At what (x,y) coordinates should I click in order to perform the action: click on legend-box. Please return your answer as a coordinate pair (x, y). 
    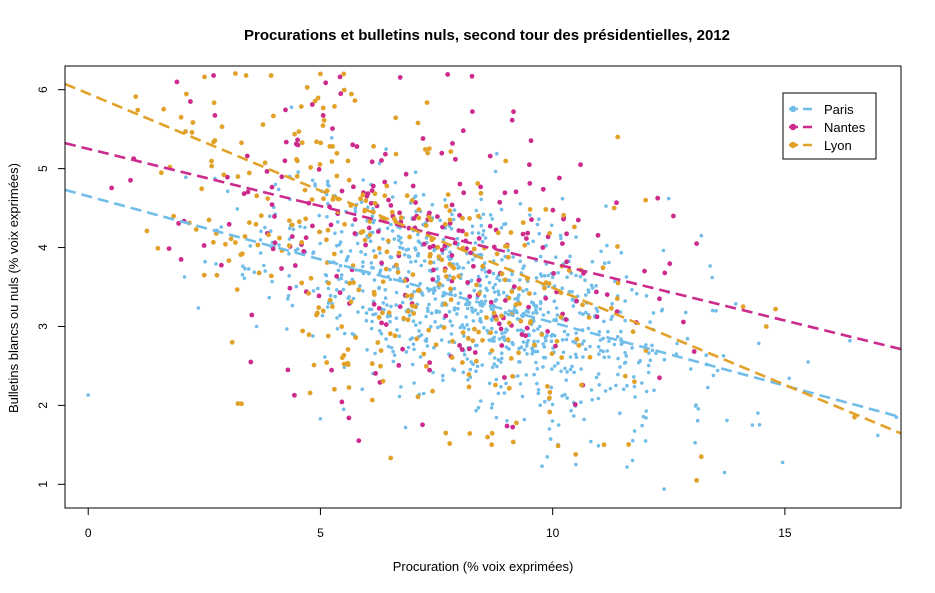
    Looking at the image, I should click on (829, 126).